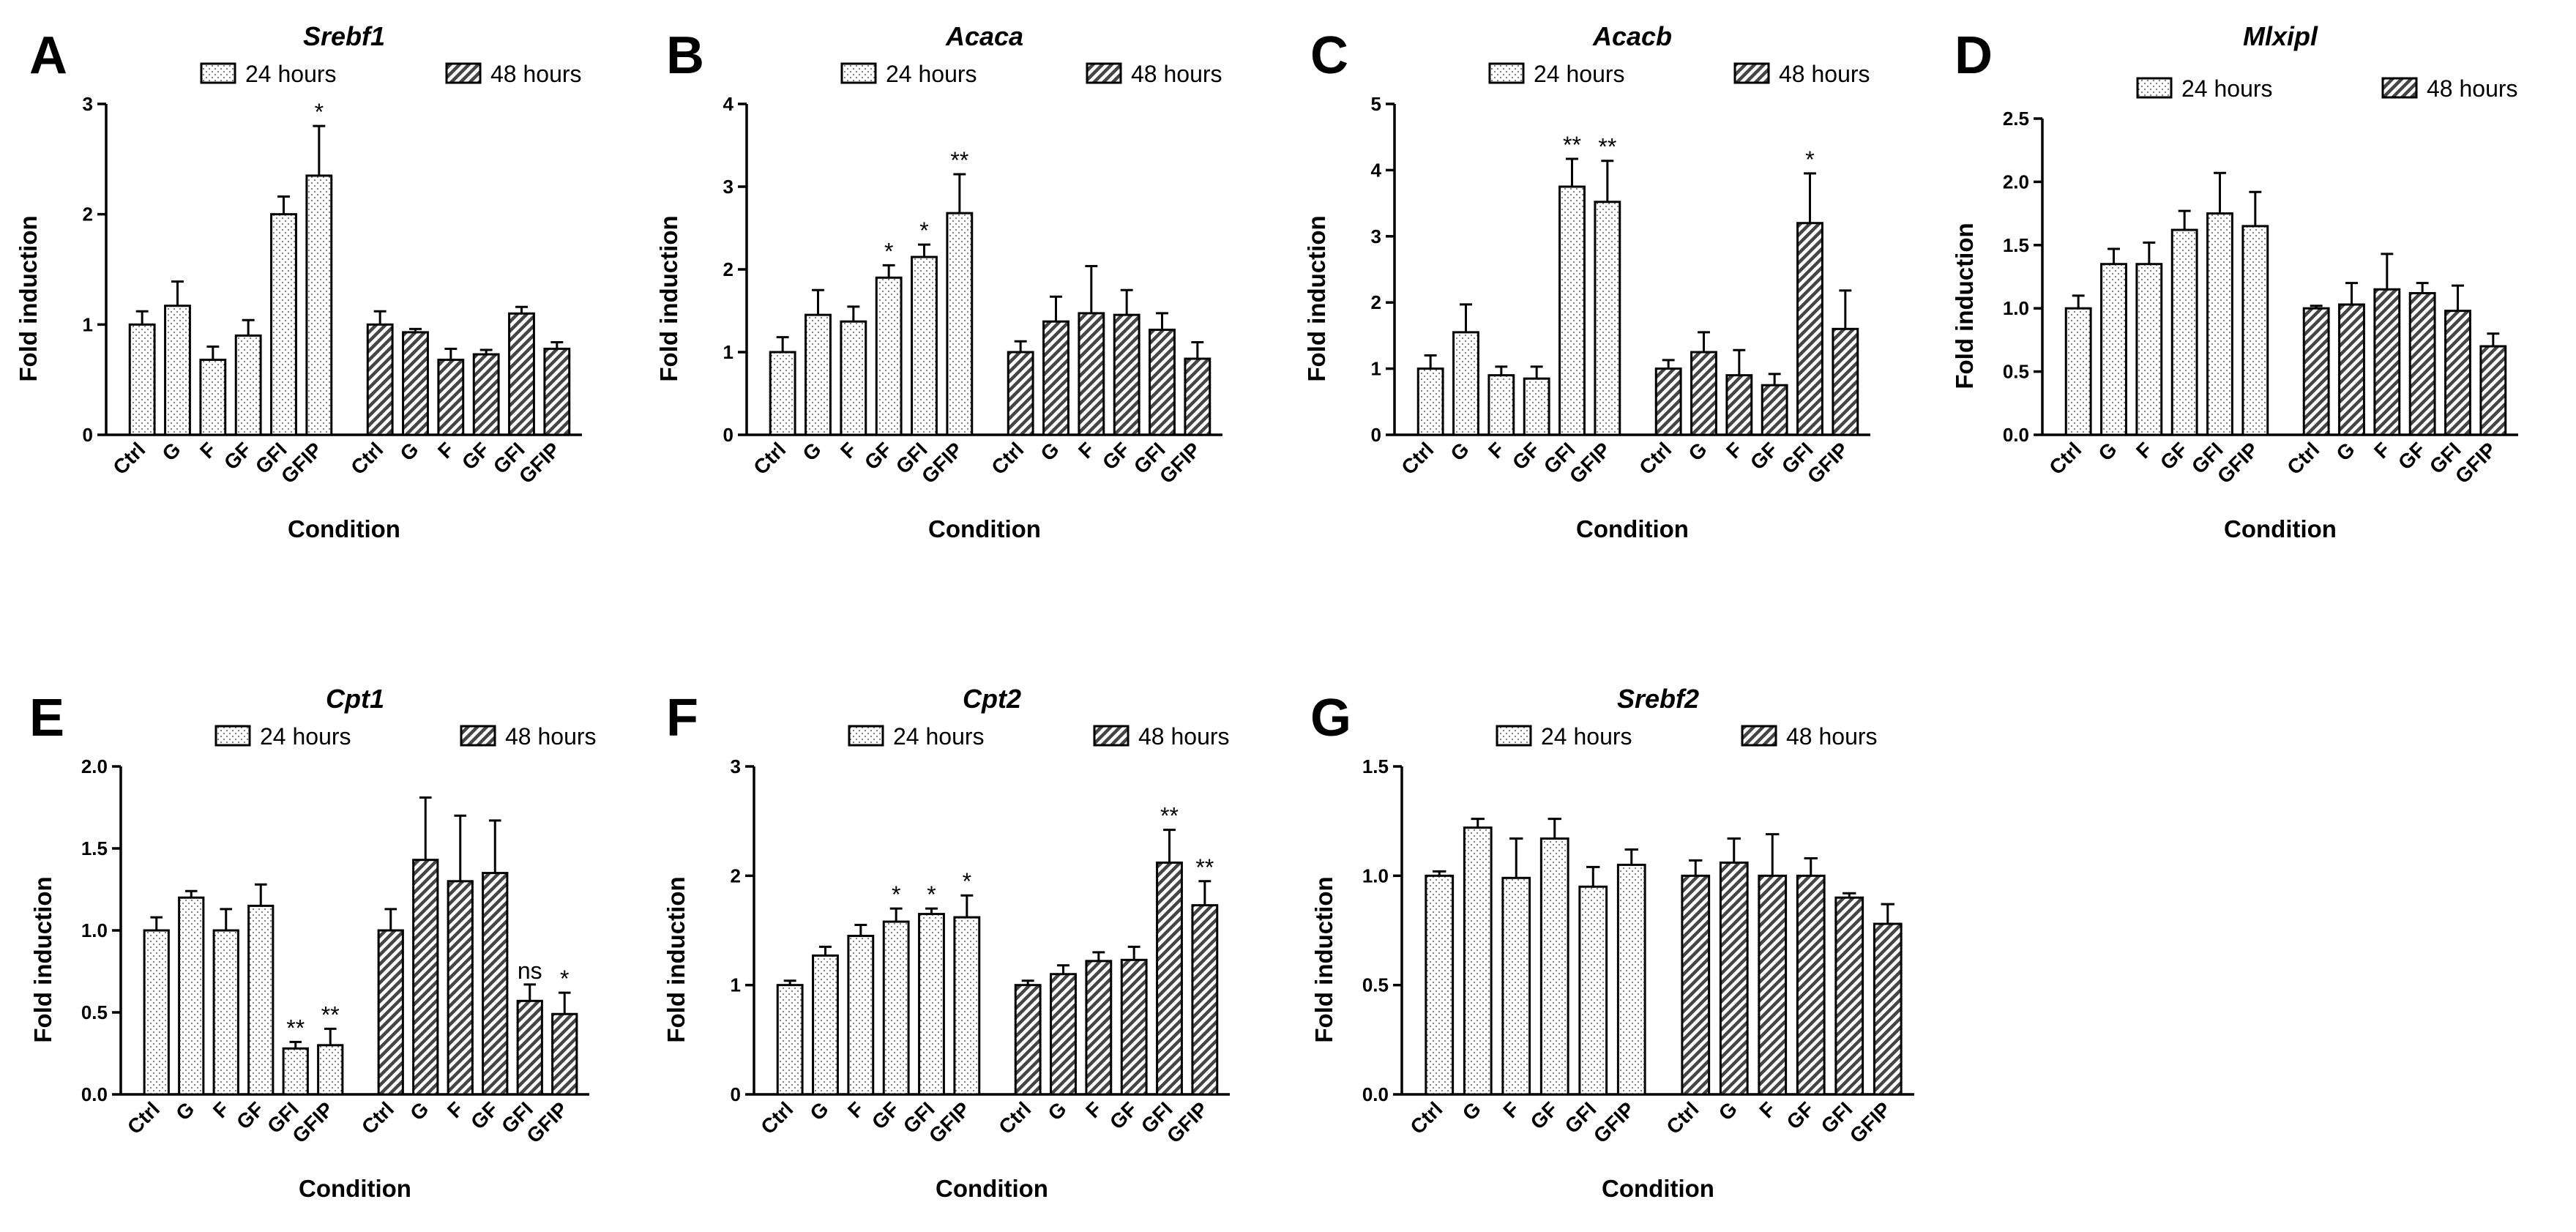 The image size is (2576, 1232). Describe the element at coordinates (1774, 410) in the screenshot. I see `bar-48h-gf` at that location.